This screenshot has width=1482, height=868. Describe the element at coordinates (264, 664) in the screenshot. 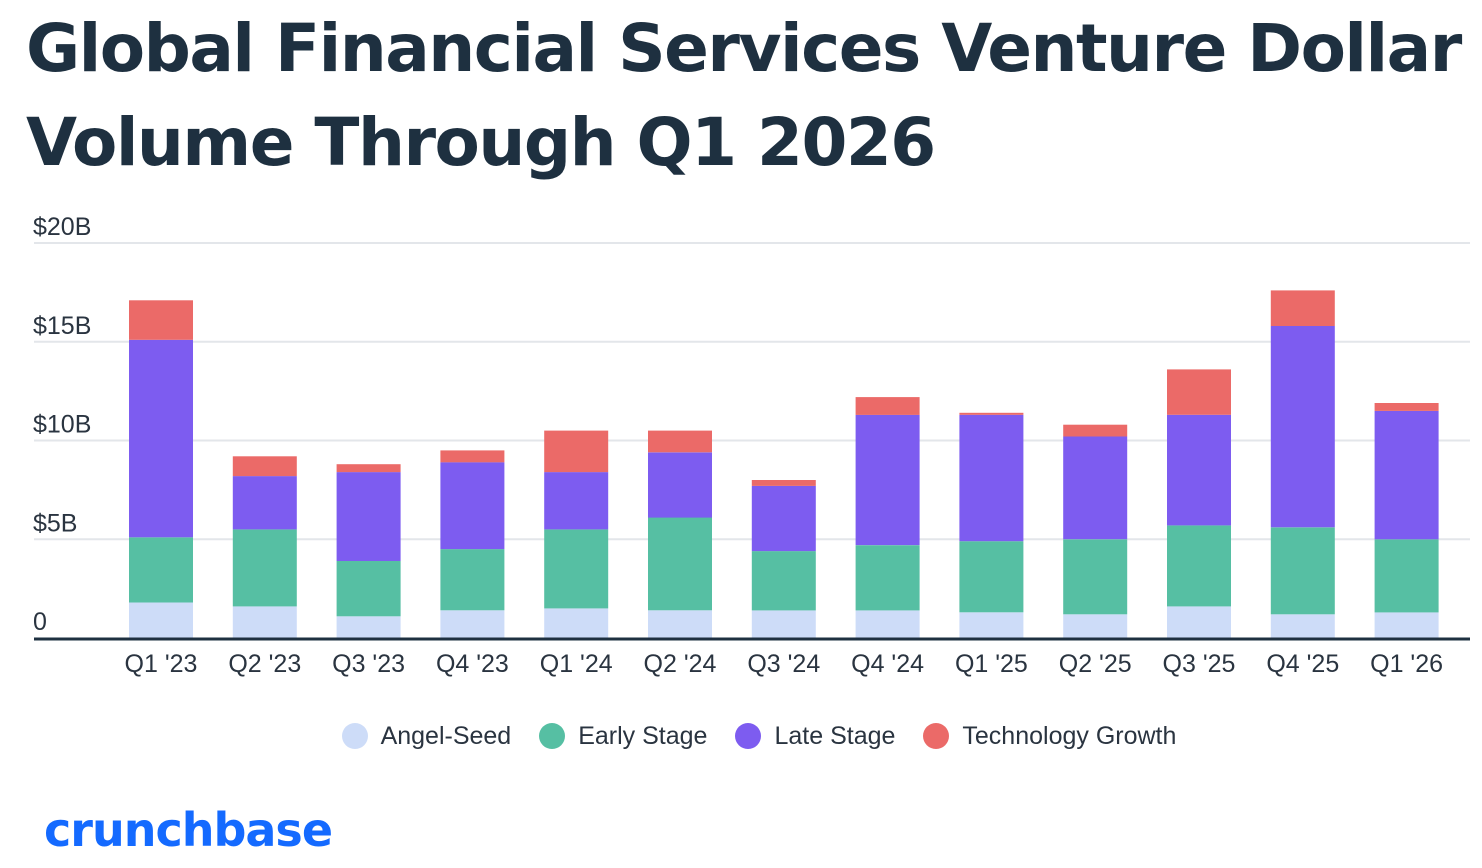

I see `x-tick-label: Q2 '23` at that location.